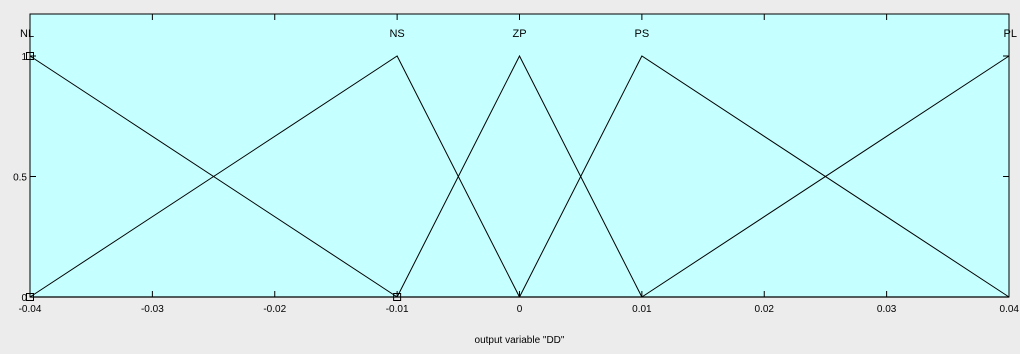 The width and height of the screenshot is (1020, 354). I want to click on series-label-ps: PS, so click(642, 34).